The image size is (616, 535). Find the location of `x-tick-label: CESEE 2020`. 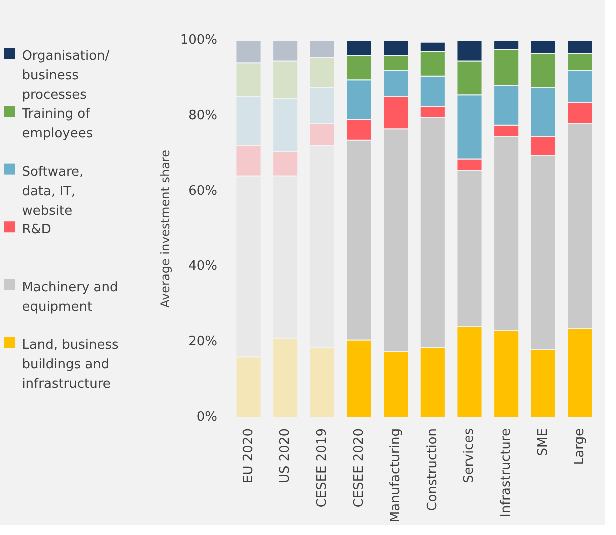

x-tick-label: CESEE 2020 is located at coordinates (359, 468).